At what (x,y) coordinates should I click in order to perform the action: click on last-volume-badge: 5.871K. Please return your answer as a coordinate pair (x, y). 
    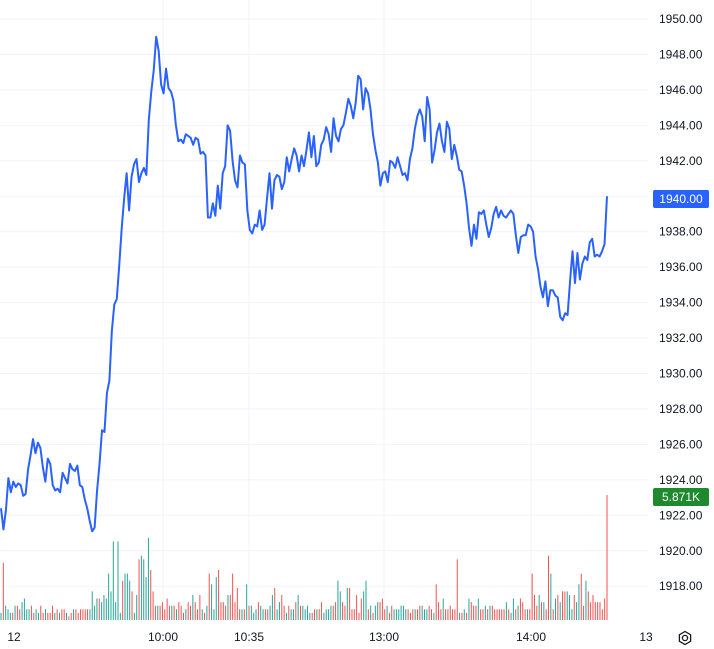
    Looking at the image, I should click on (681, 497).